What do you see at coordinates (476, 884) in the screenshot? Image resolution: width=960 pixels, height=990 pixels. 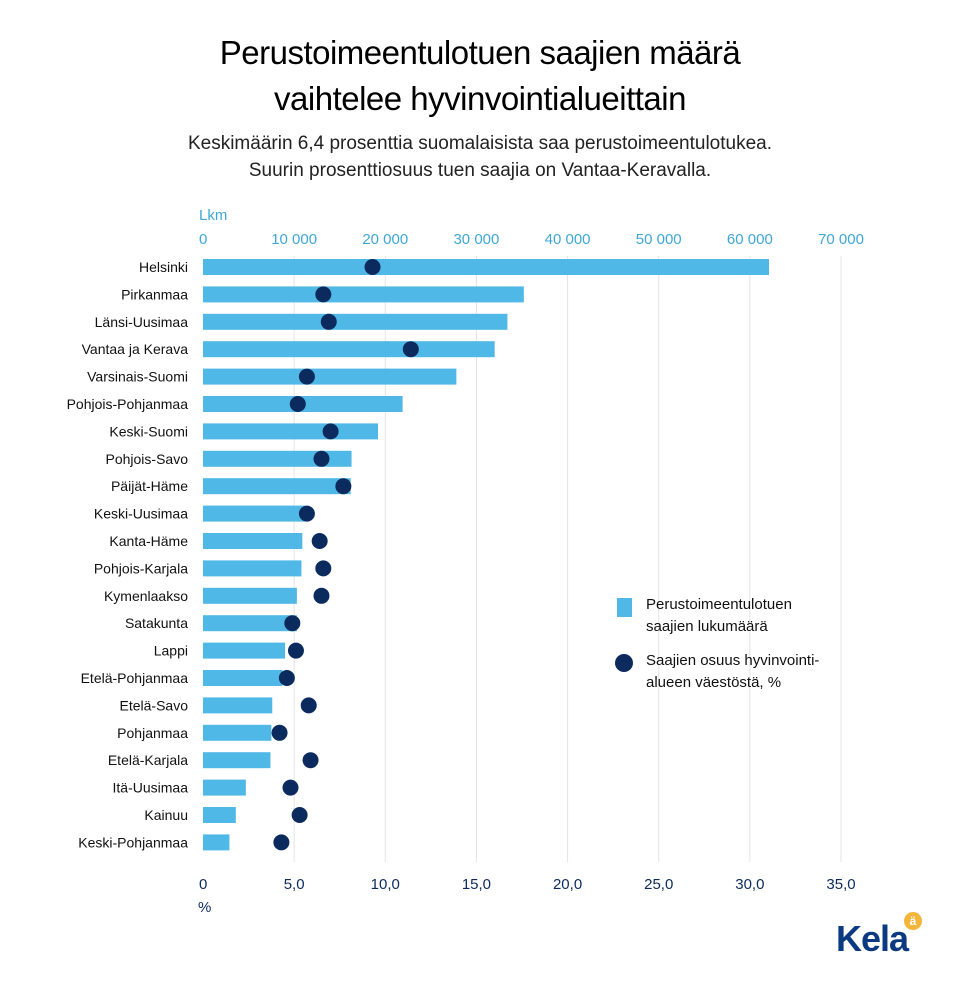 I see `bottom-axis-tick-label: 15,0` at bounding box center [476, 884].